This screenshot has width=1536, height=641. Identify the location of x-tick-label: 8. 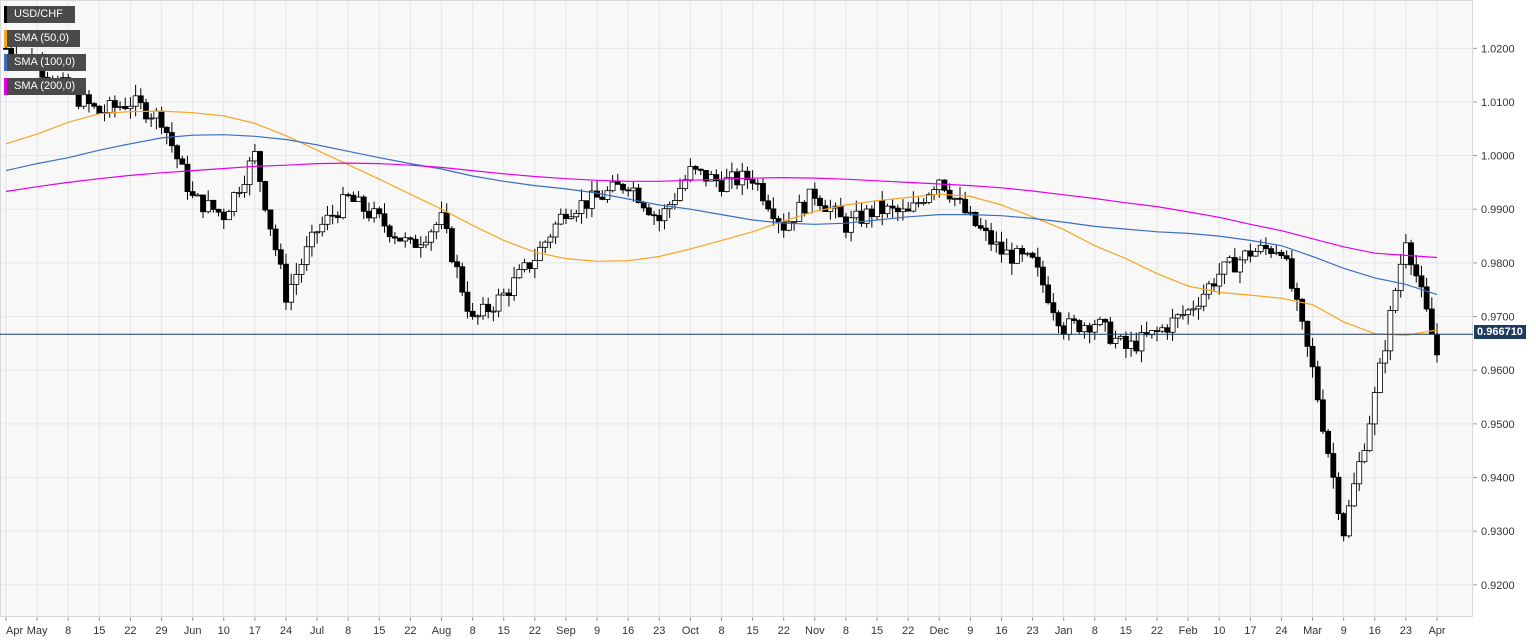
(348, 631).